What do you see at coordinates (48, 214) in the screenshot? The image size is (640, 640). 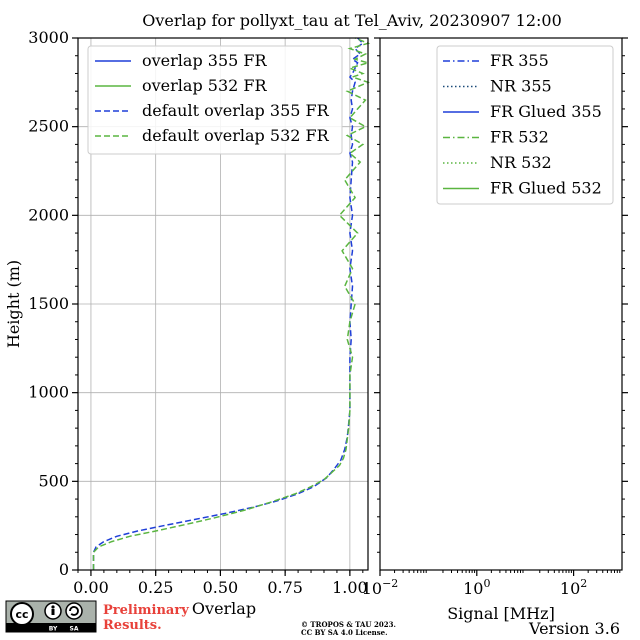 I see `y-tick-label: 2000` at bounding box center [48, 214].